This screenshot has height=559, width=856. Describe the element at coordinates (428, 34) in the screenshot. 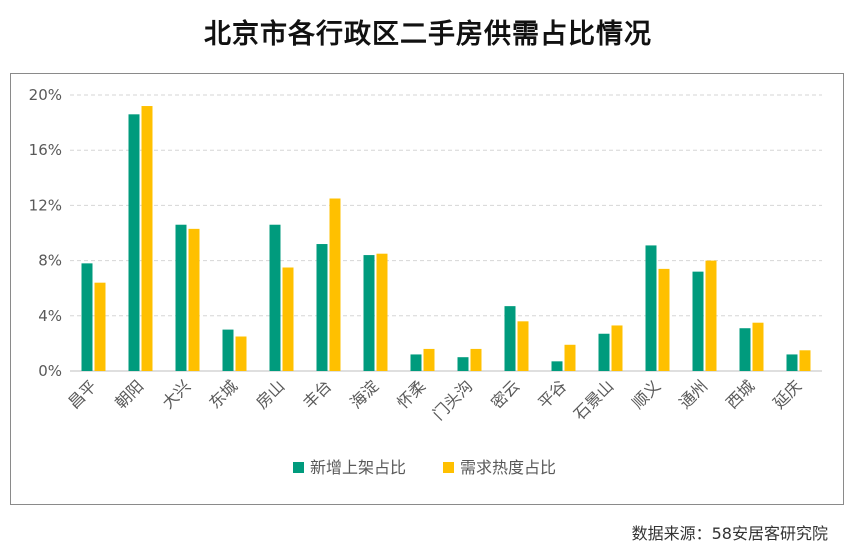

I see `chart-title: 北京市各行政区二手房供需占比情况` at that location.